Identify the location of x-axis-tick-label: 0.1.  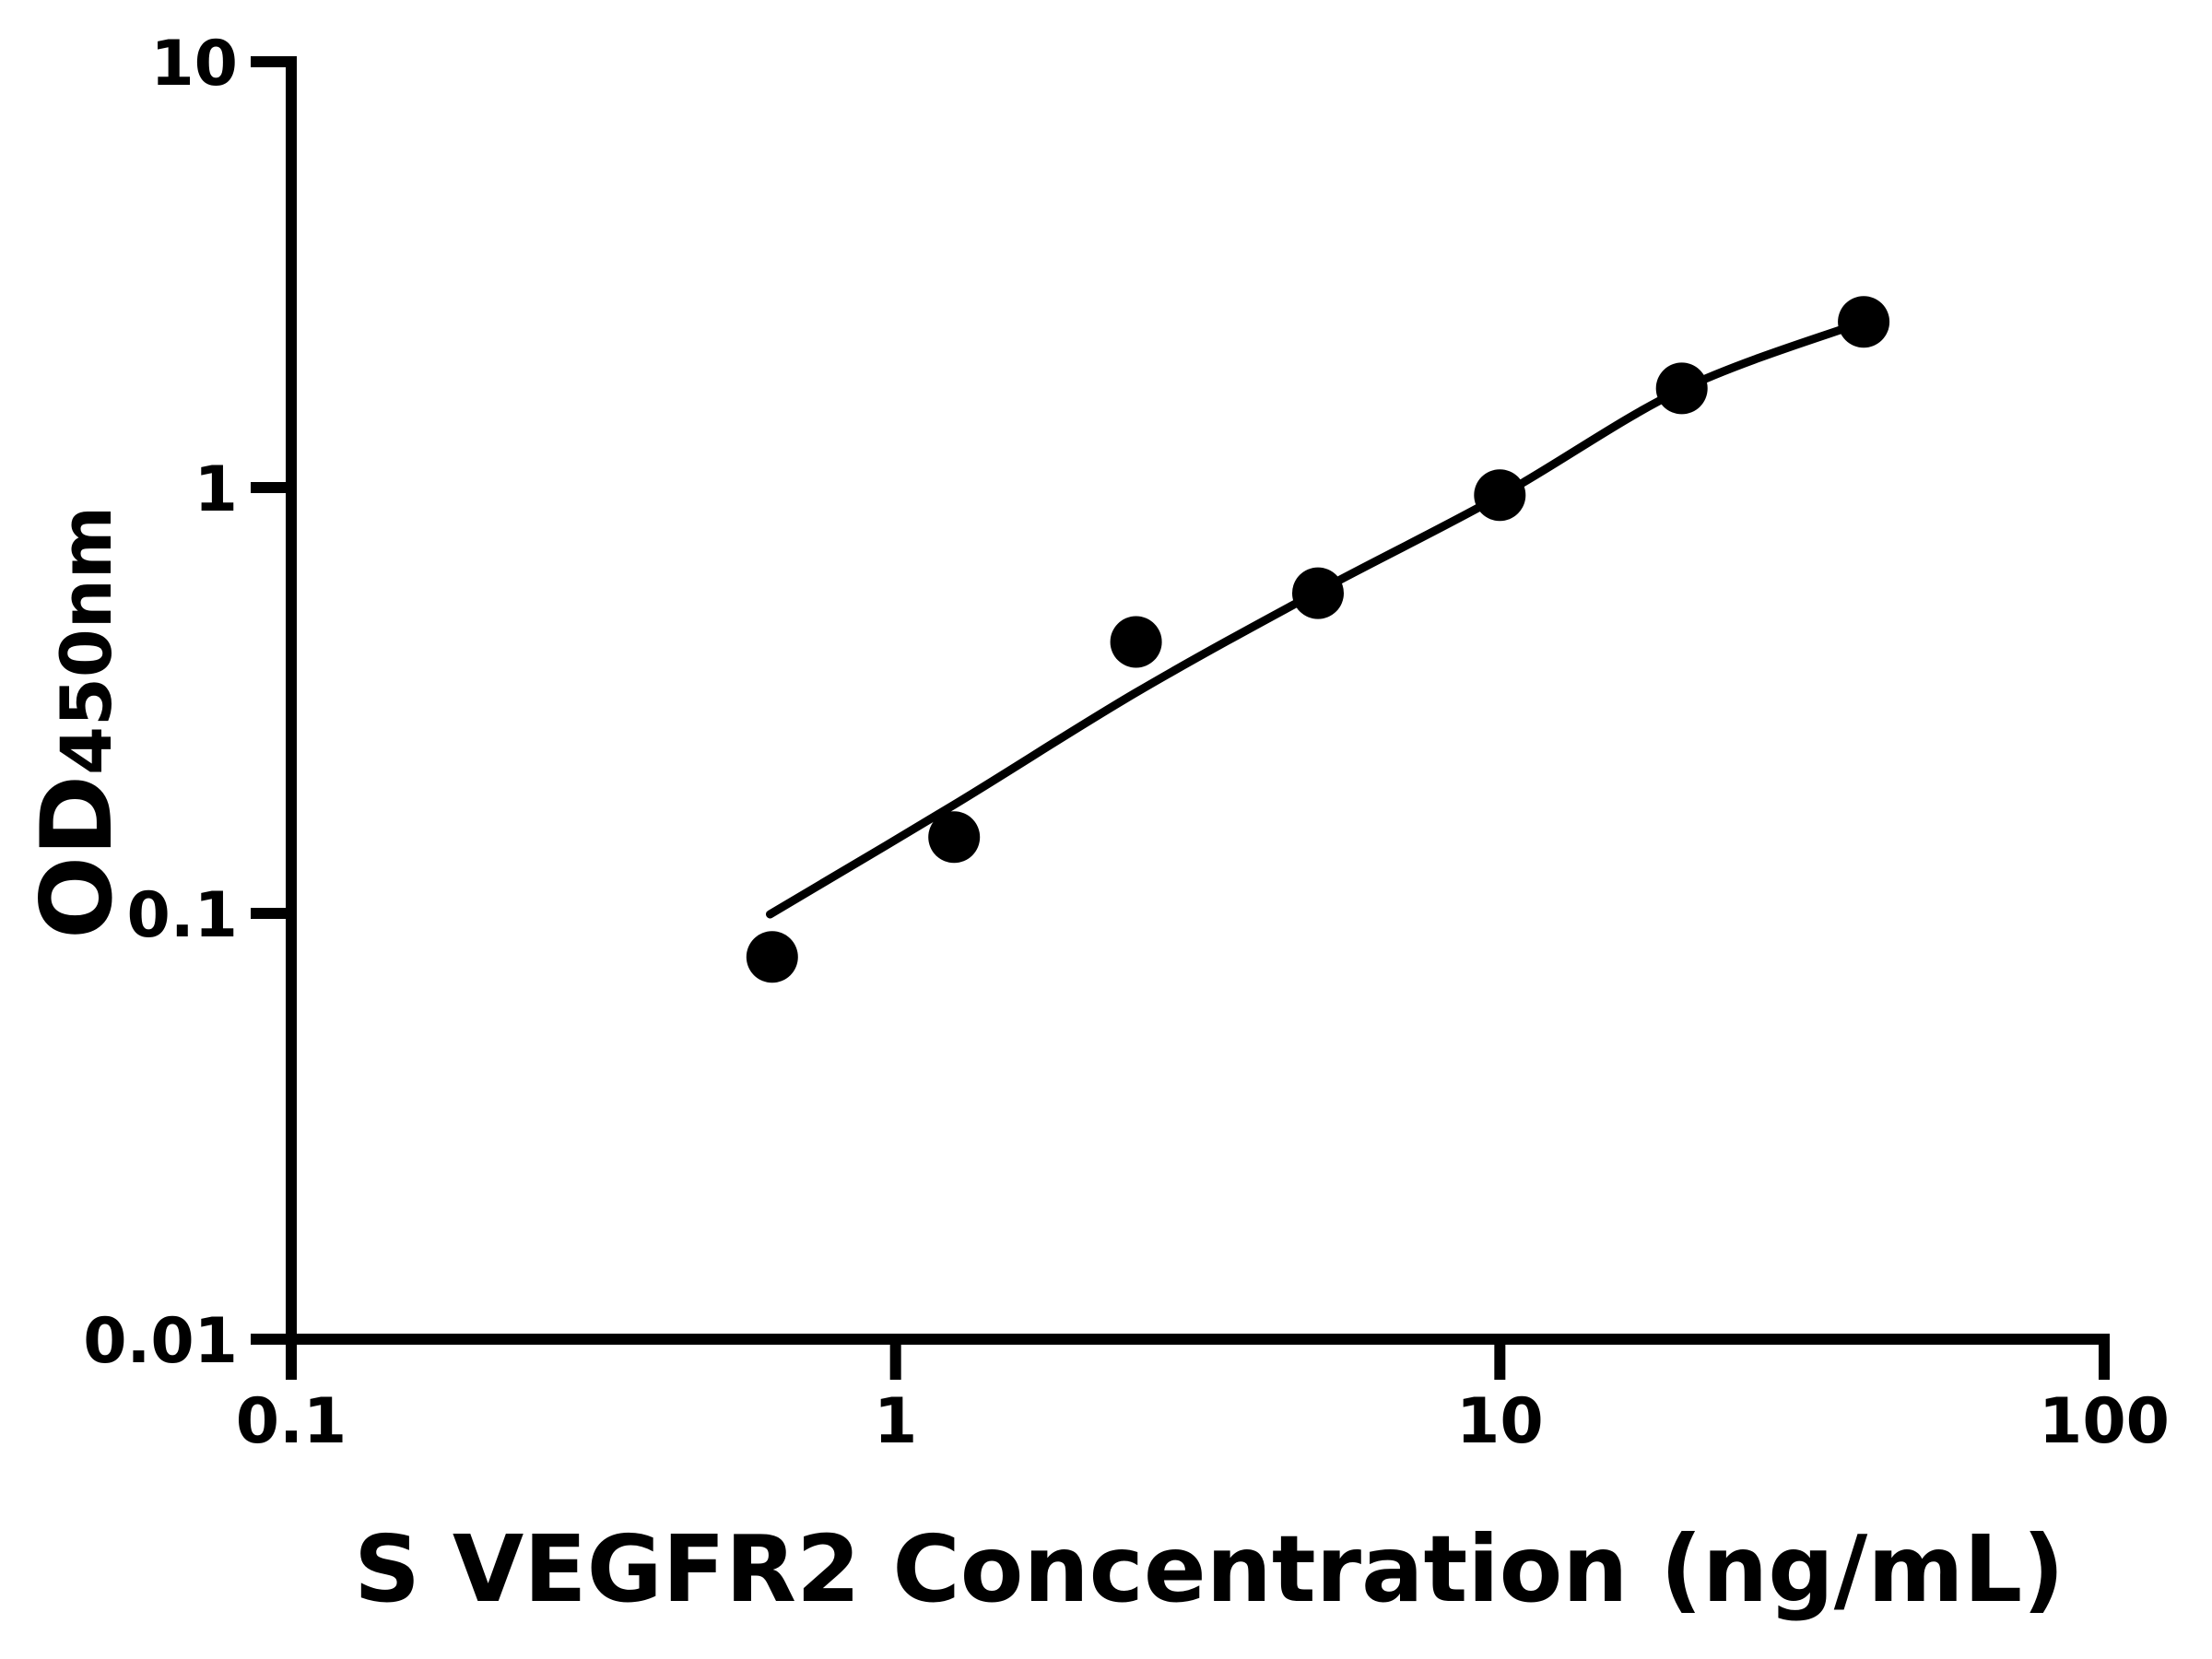
(291, 1421).